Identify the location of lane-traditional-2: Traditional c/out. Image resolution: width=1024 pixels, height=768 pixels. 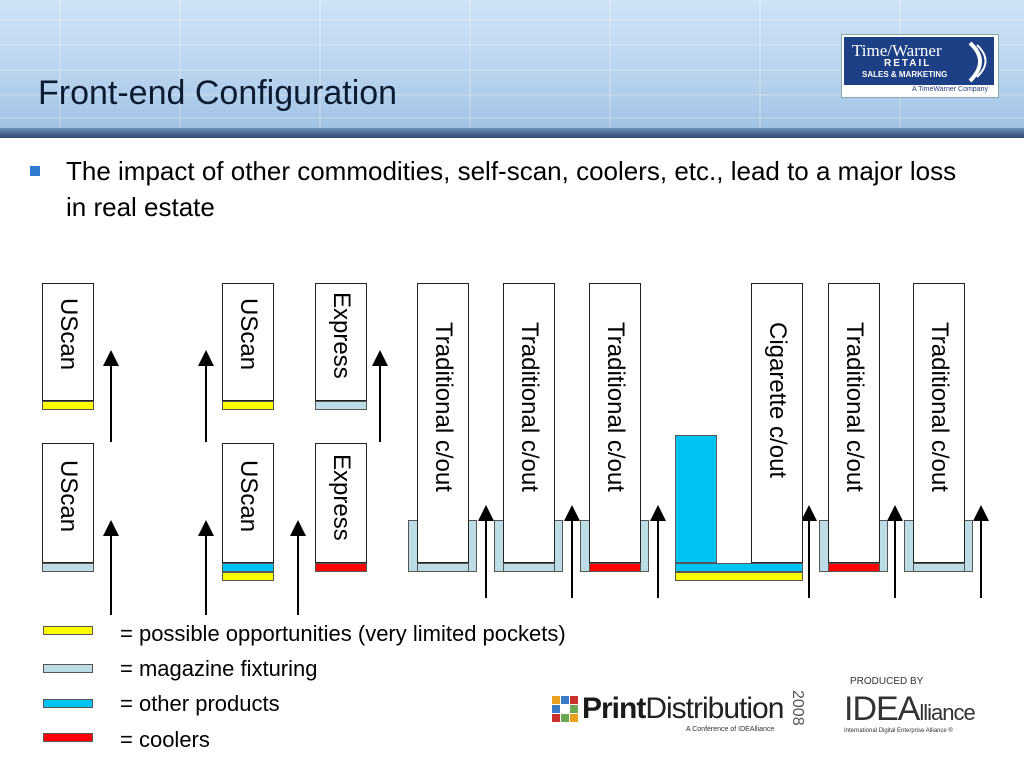
(529, 423).